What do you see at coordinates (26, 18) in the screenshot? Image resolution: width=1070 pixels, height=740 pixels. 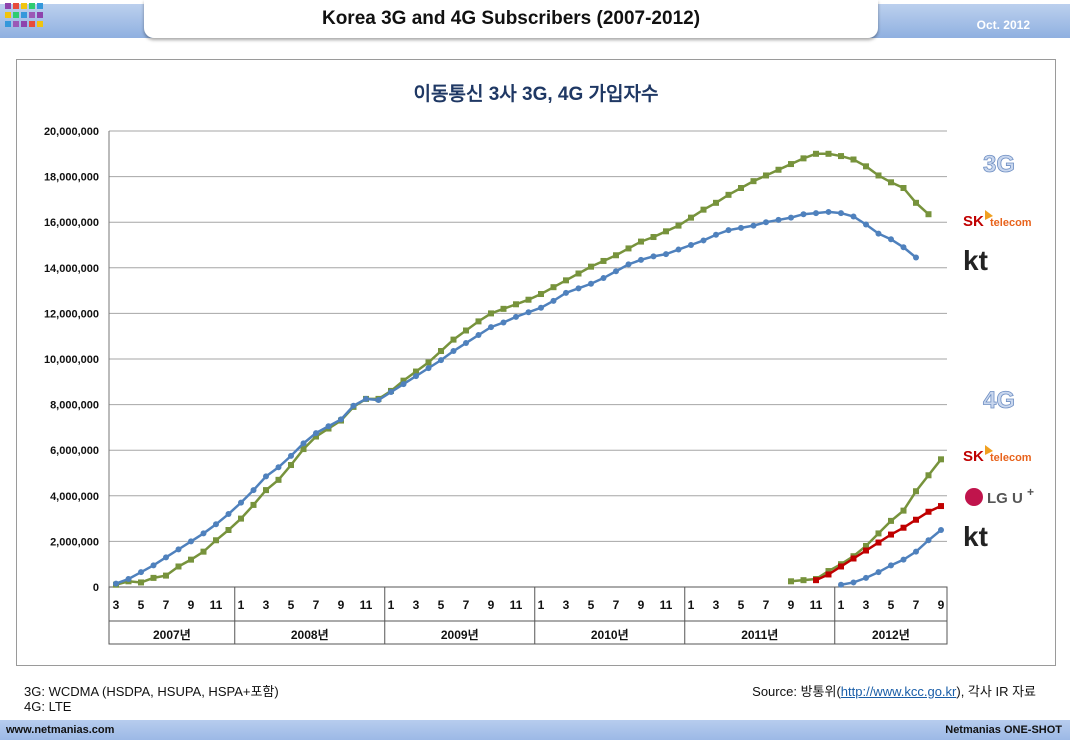 I see `netmanias-logo-icon` at bounding box center [26, 18].